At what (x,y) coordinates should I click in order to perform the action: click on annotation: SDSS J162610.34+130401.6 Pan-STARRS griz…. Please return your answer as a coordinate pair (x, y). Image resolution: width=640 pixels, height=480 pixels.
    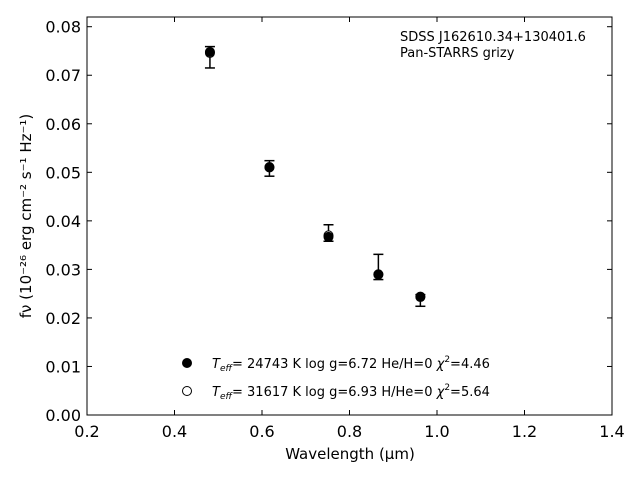
    Looking at the image, I should click on (493, 45).